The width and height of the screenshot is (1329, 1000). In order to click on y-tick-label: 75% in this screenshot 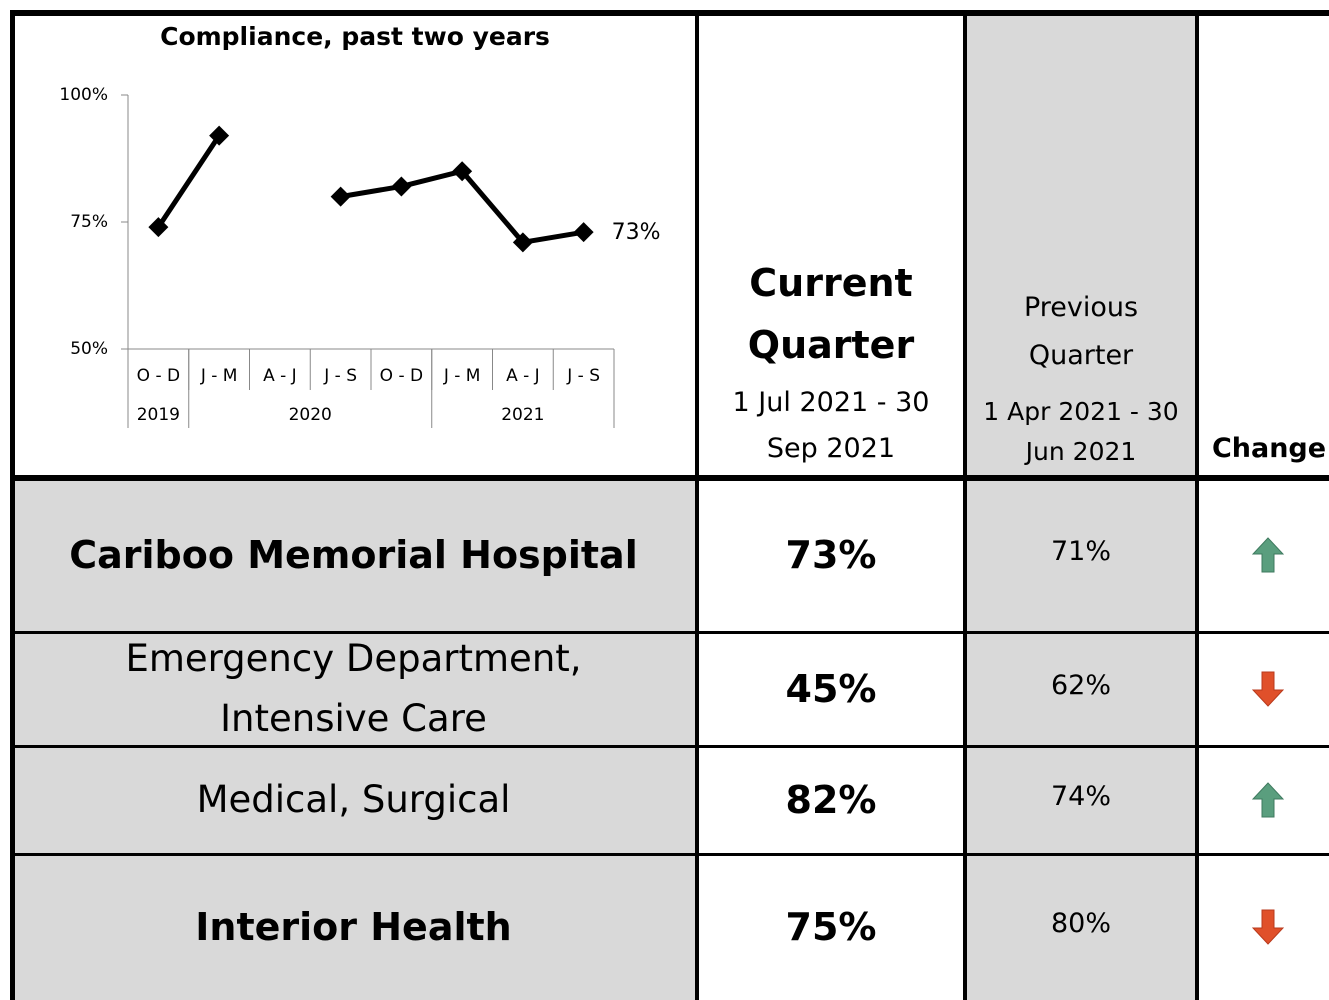, I will do `click(89, 222)`.